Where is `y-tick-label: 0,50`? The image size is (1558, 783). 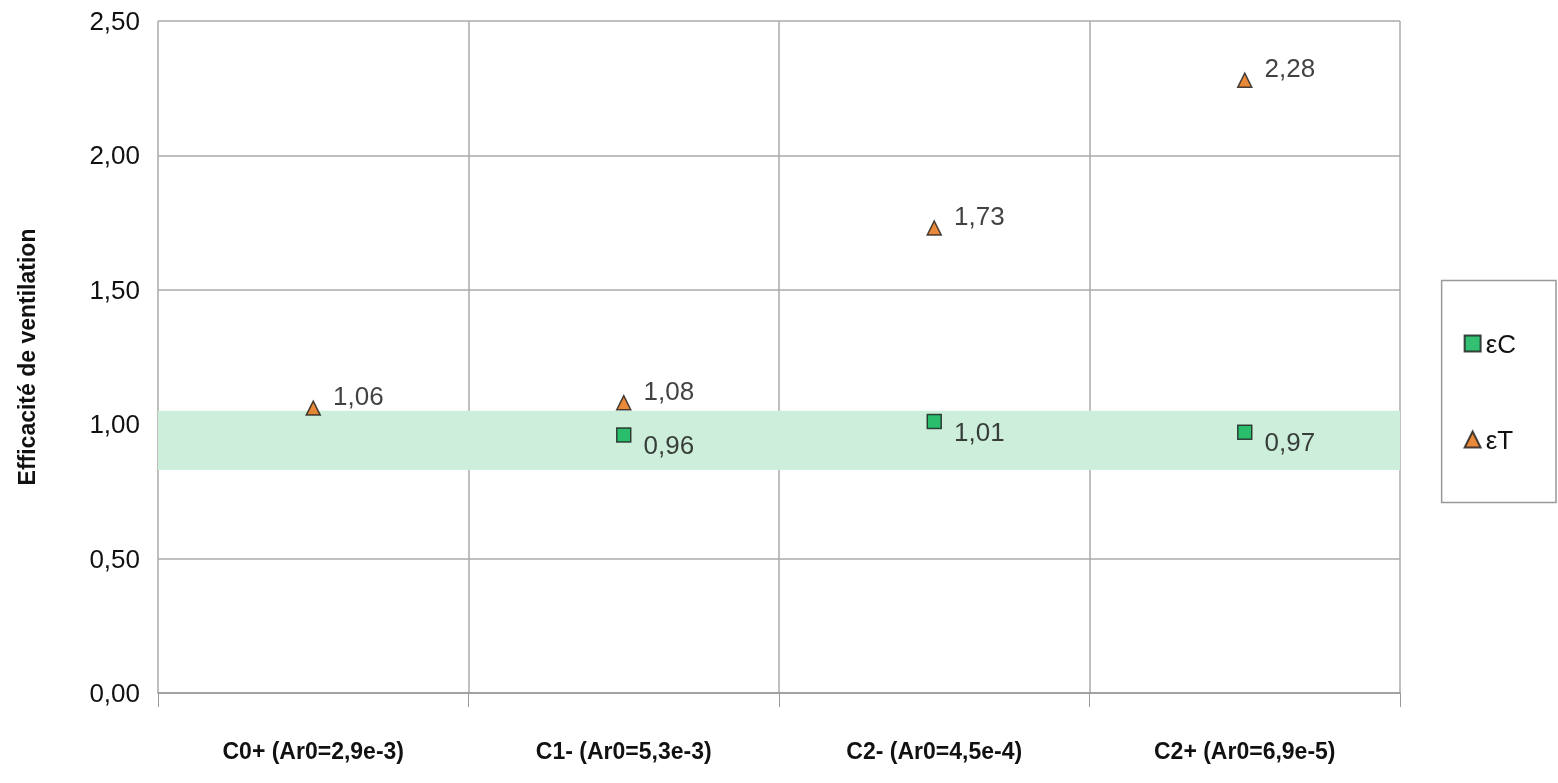
y-tick-label: 0,50 is located at coordinates (114, 558).